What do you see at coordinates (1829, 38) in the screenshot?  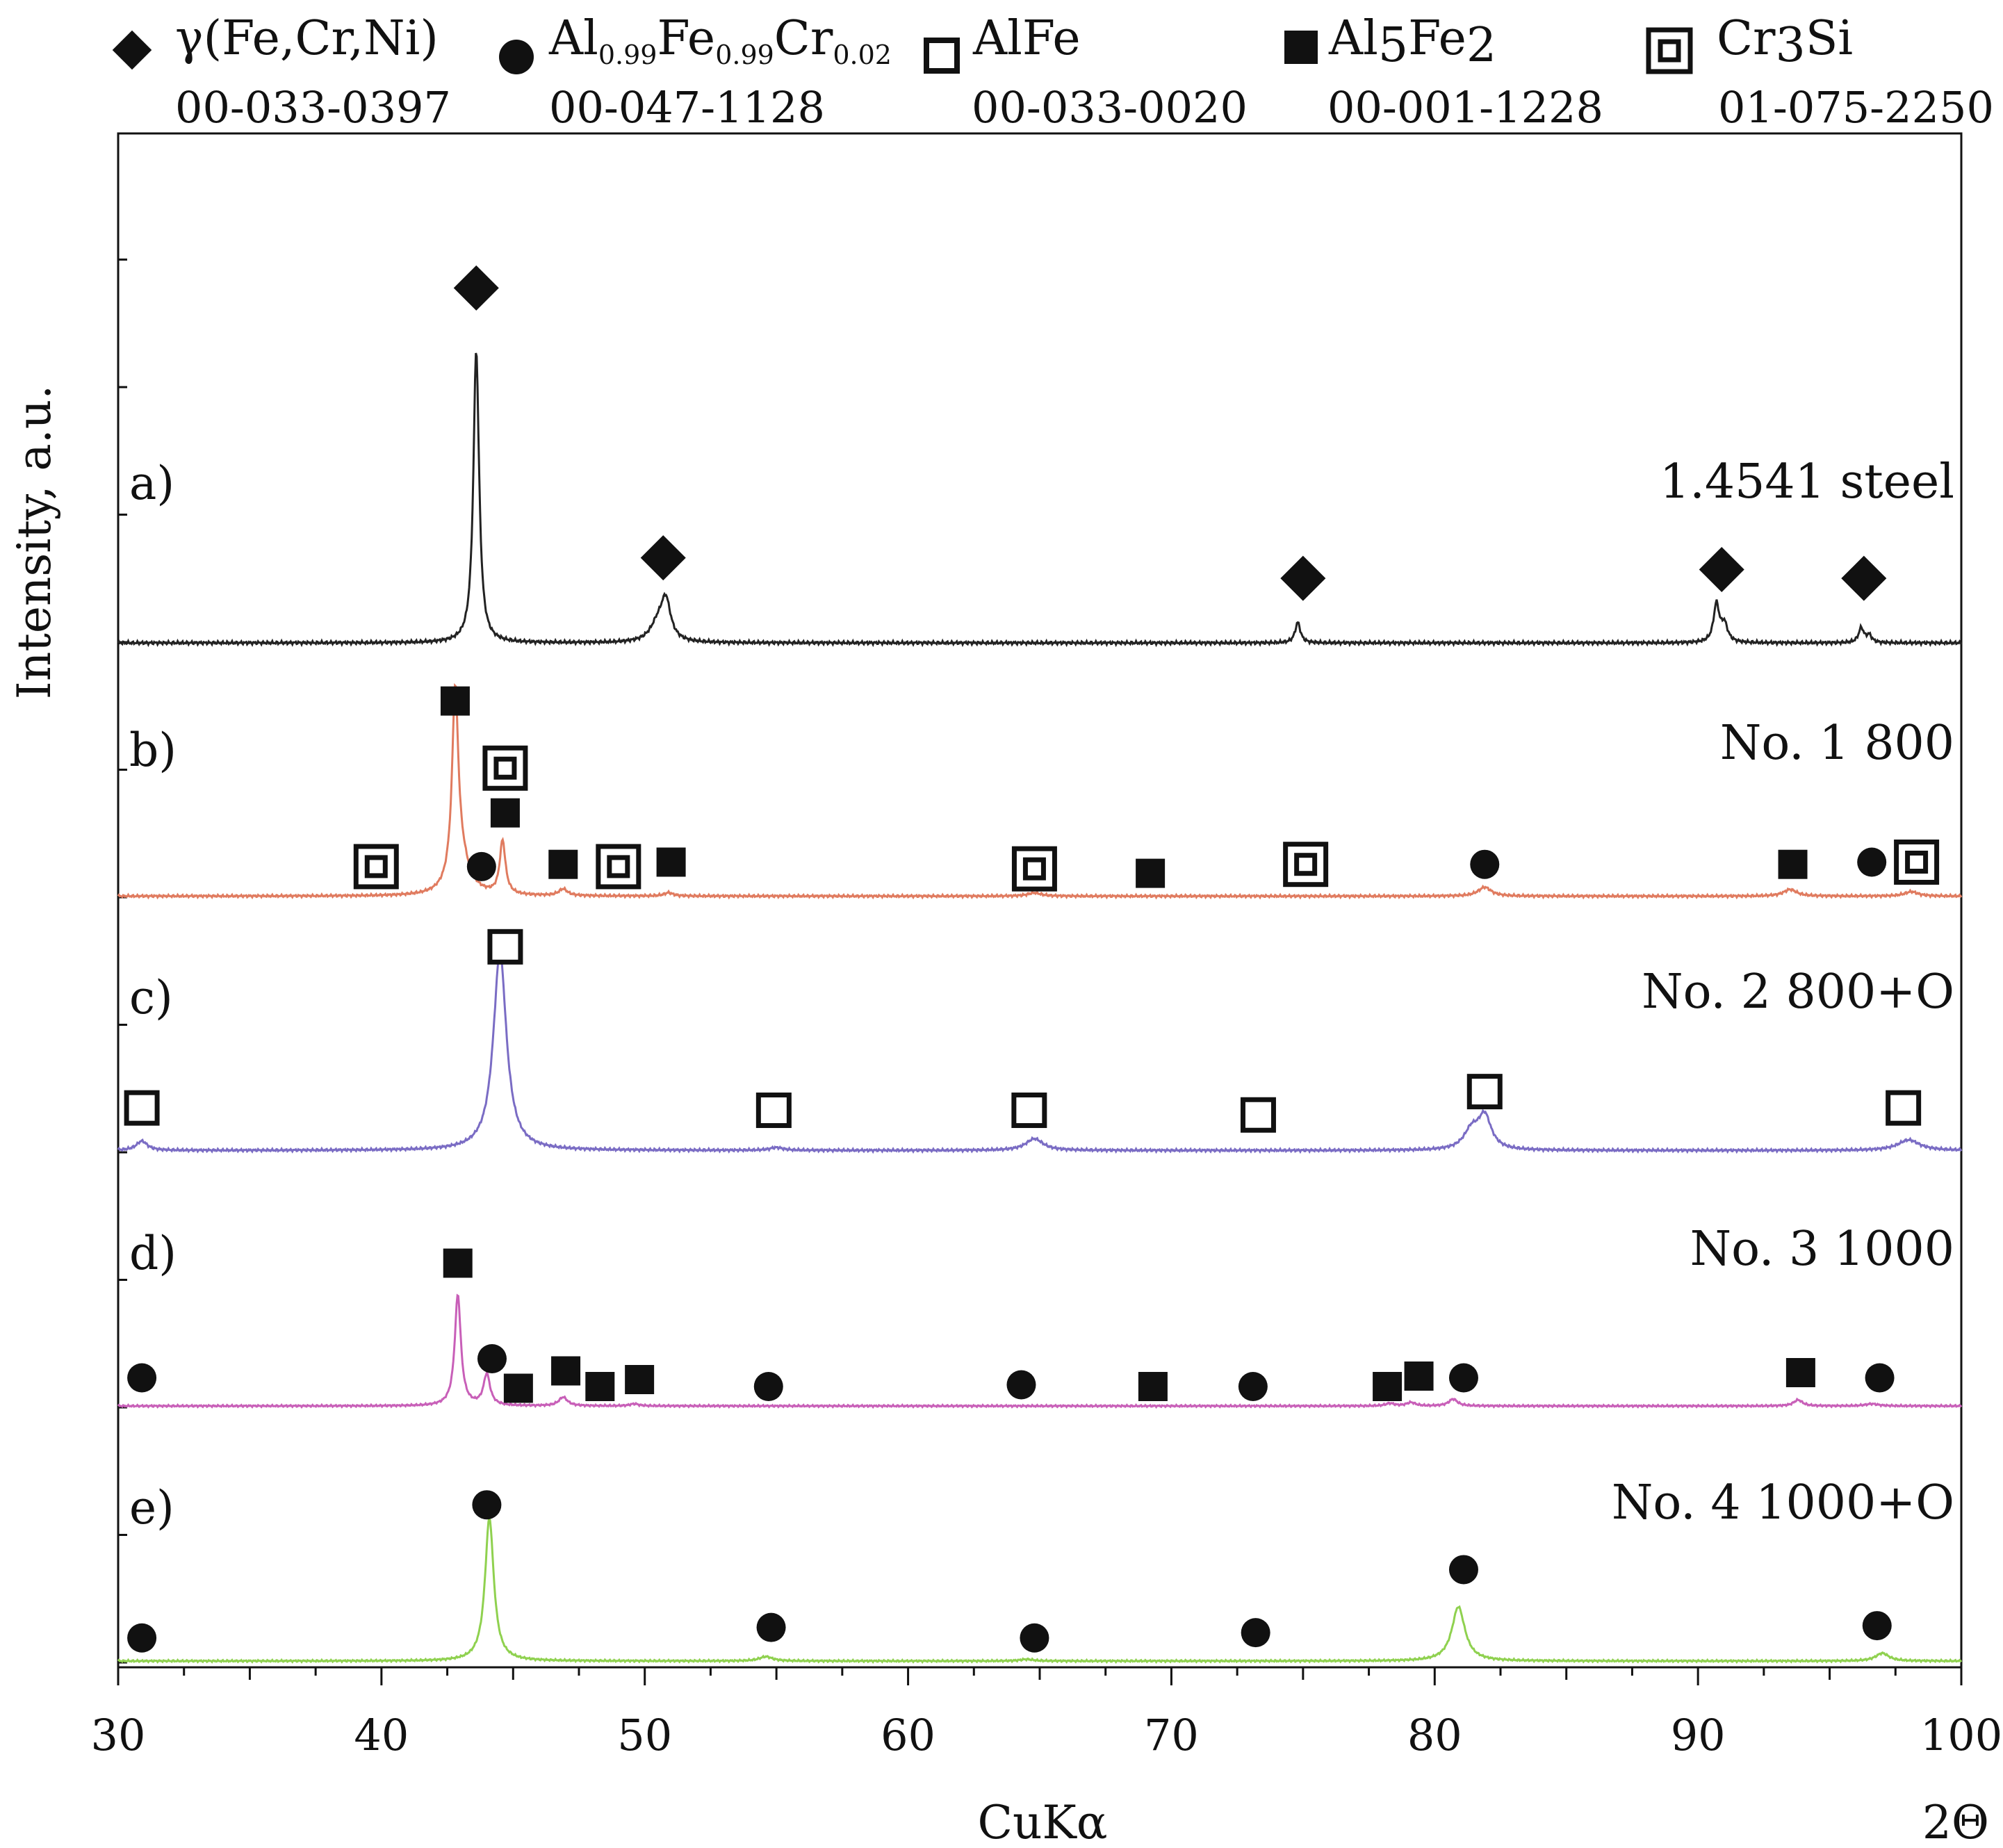 I see `legend-cr3si-part: Si` at bounding box center [1829, 38].